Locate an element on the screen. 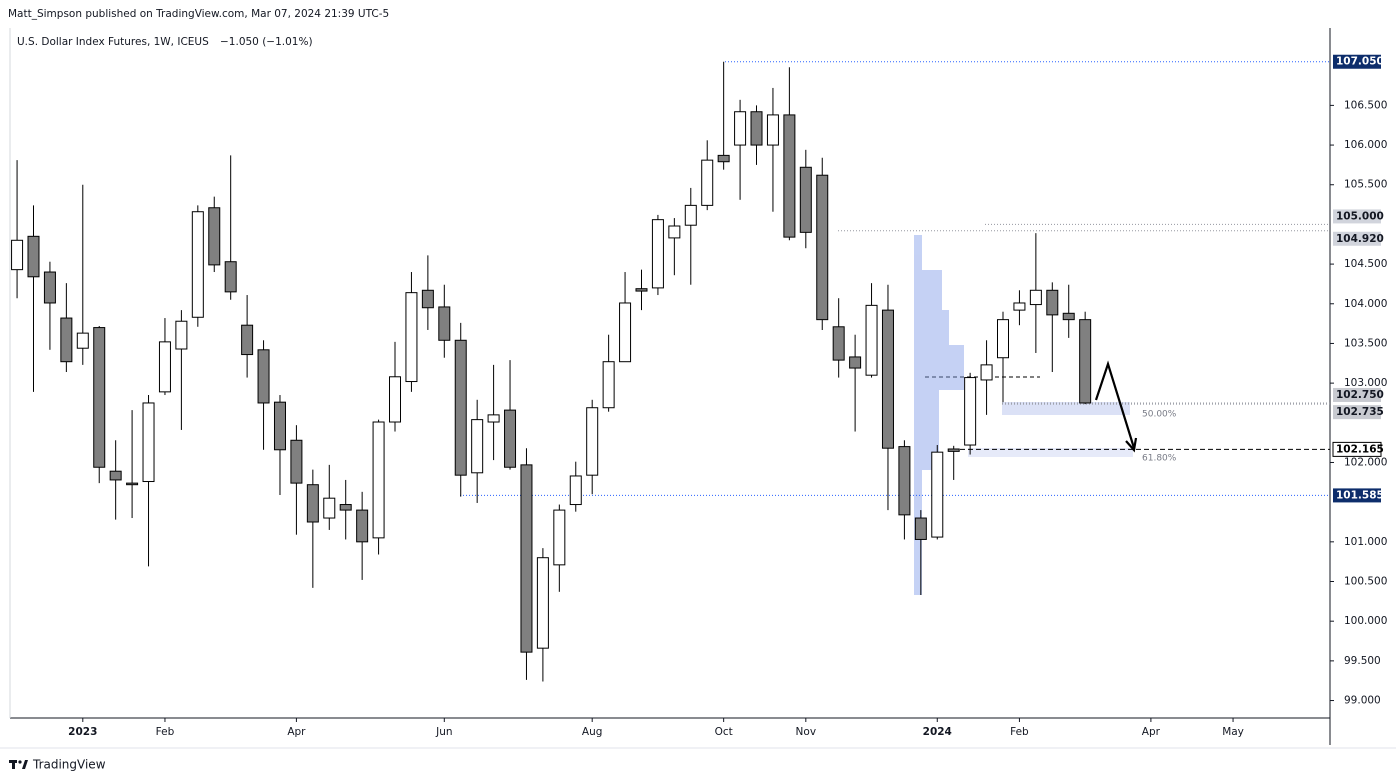 This screenshot has width=1396, height=782. price-tag-label: 101.585 is located at coordinates (1360, 495).